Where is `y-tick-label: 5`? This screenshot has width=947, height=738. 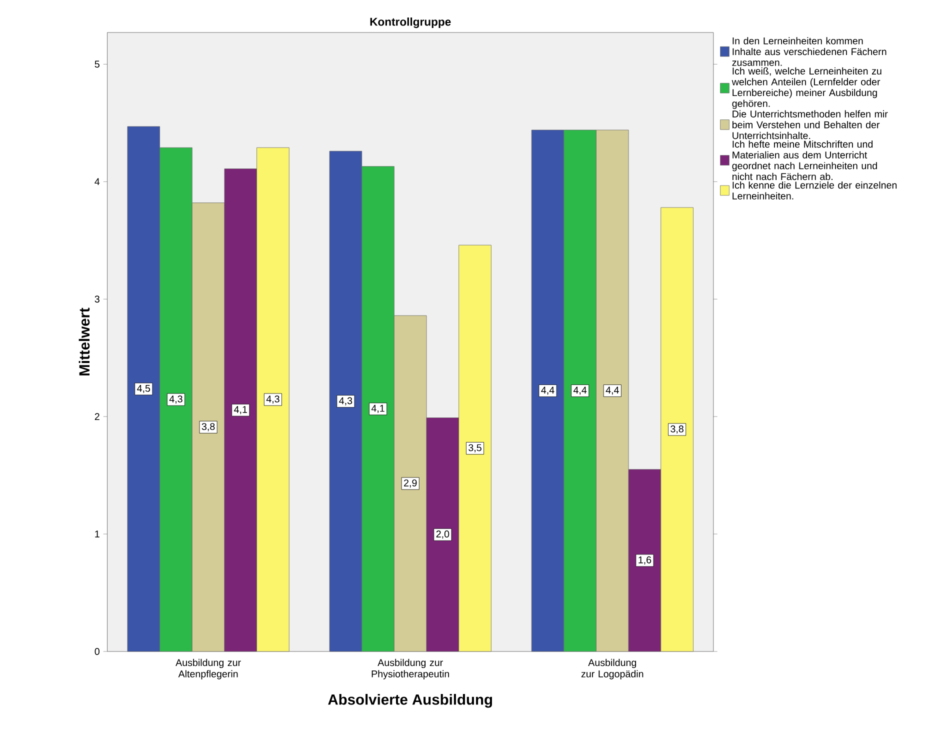 y-tick-label: 5 is located at coordinates (97, 64).